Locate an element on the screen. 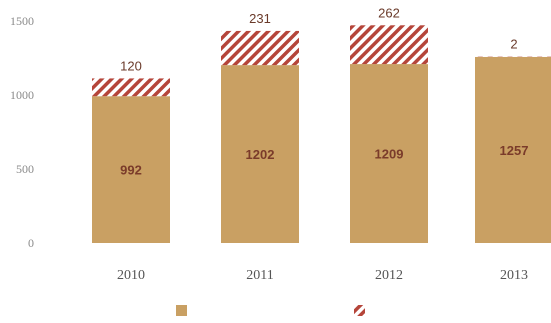  y-axis: 0 500 1000 1500 is located at coordinates (22, 132).